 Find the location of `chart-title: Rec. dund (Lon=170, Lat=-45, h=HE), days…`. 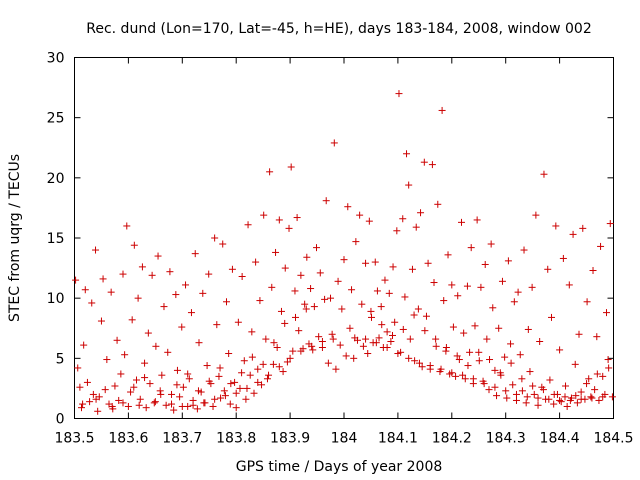

chart-title: Rec. dund (Lon=170, Lat=-45, h=HE), days… is located at coordinates (339, 29).